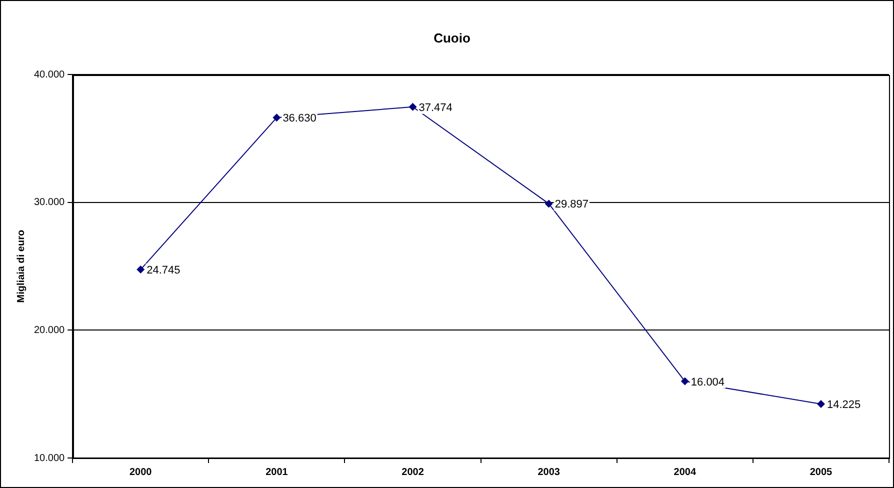 This screenshot has width=894, height=488. I want to click on data-label: 14.225, so click(843, 405).